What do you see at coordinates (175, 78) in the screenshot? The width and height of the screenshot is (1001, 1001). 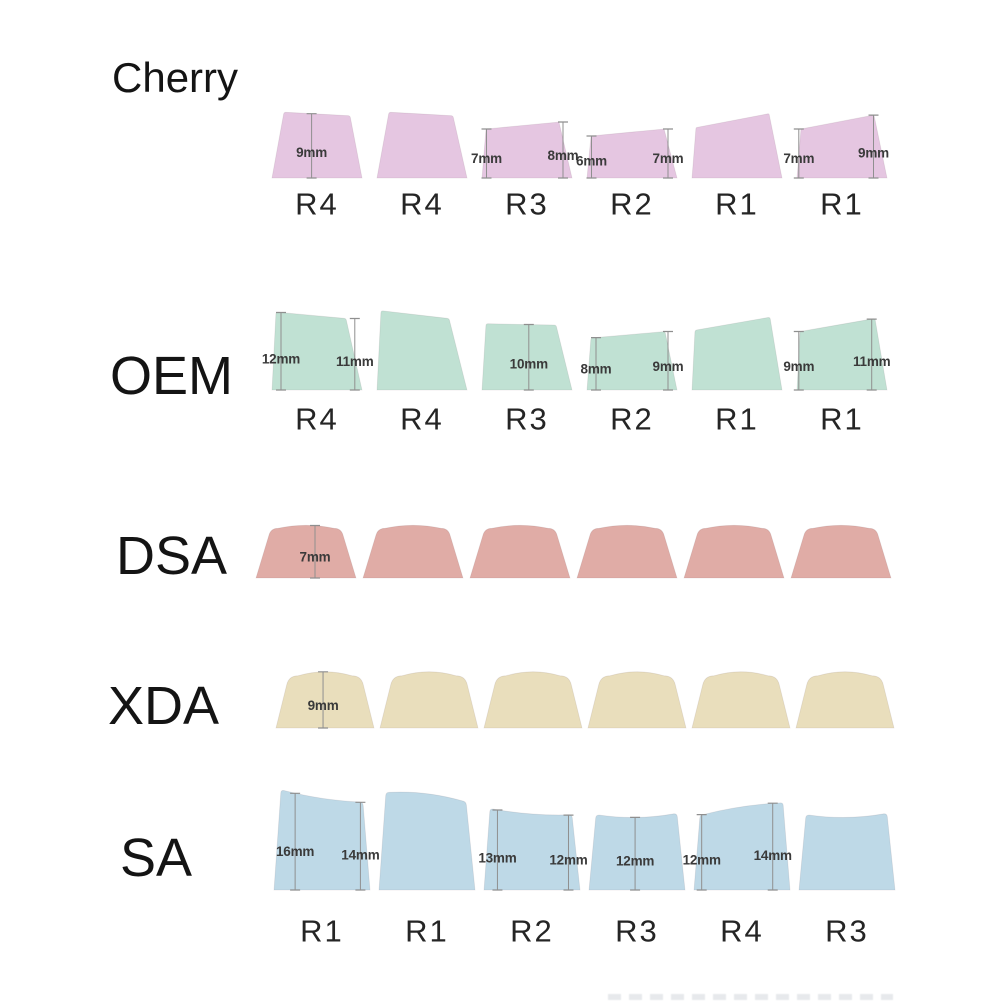 I see `profile-label-cherry: Cherry` at bounding box center [175, 78].